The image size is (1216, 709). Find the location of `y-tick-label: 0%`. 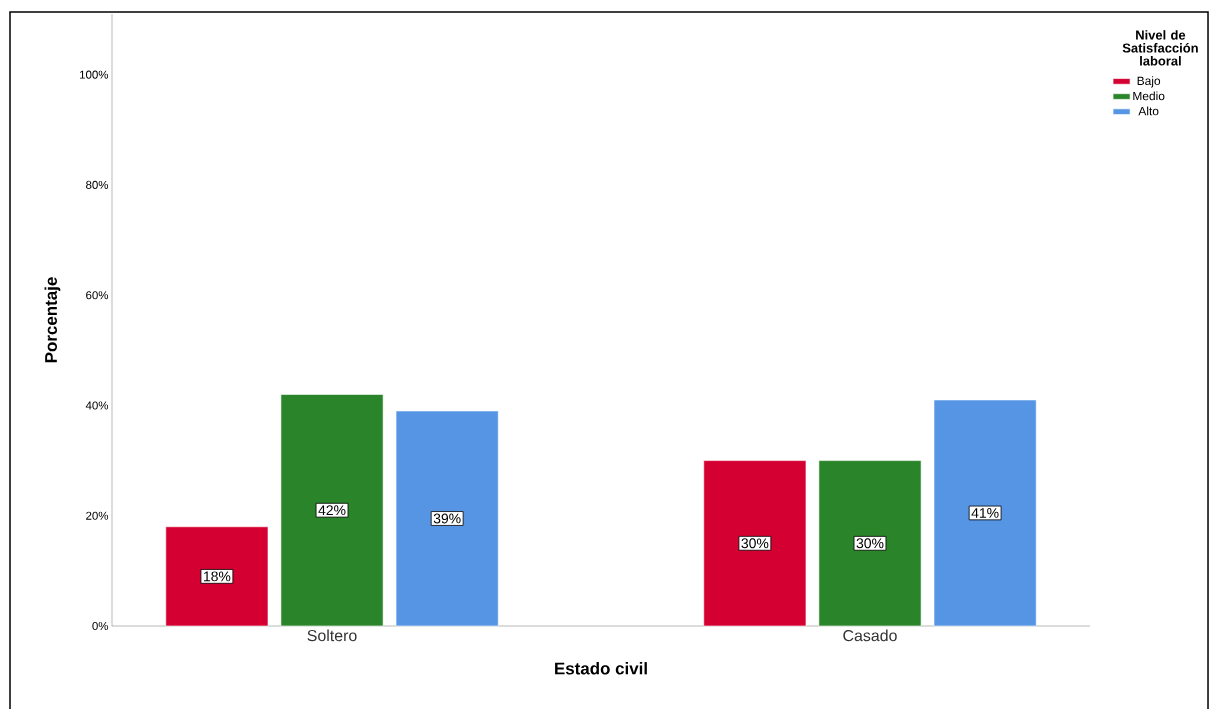

y-tick-label: 0% is located at coordinates (100, 626).